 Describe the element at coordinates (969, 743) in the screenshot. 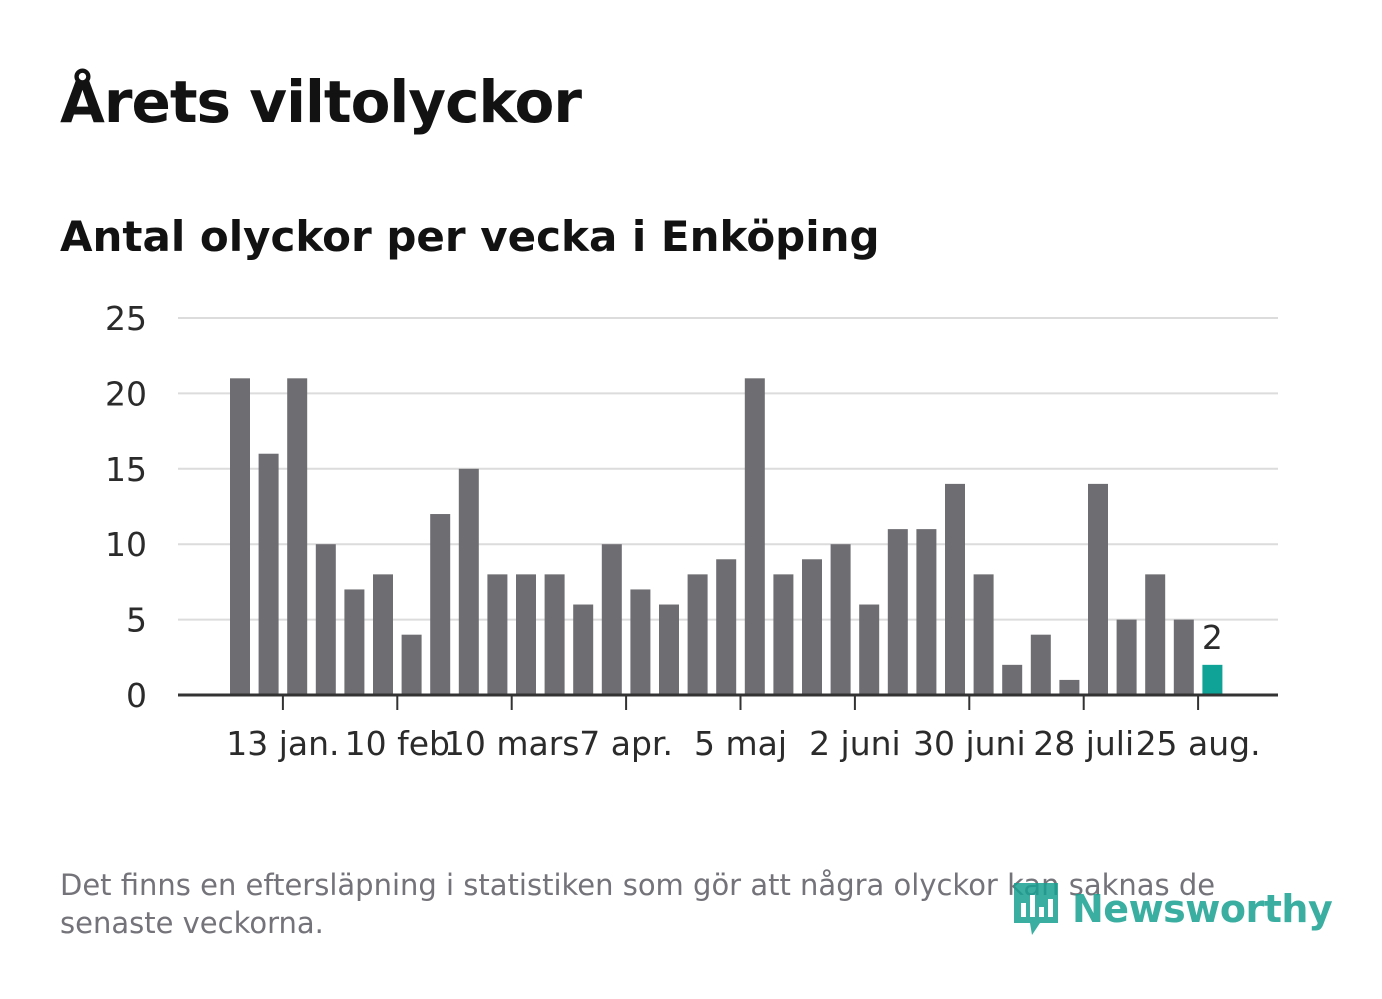

I see `x-tick-label: 30 juni` at that location.